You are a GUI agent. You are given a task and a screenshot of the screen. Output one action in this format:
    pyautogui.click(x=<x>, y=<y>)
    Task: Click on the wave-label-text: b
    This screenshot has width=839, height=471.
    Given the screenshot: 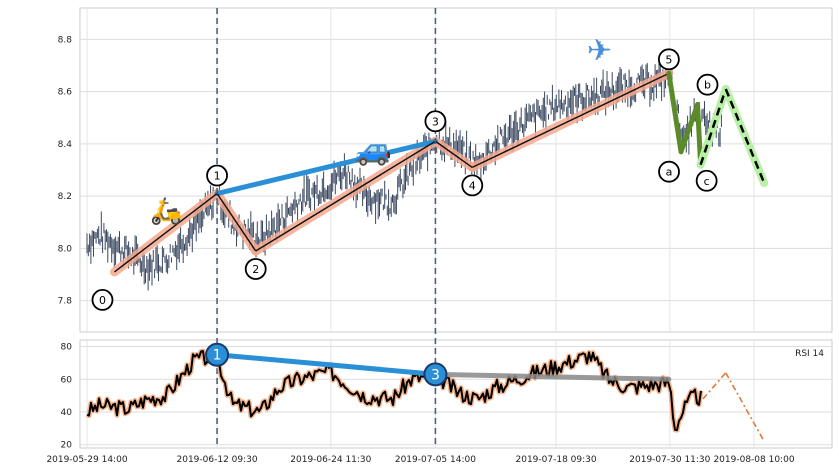 What is the action you would take?
    pyautogui.click(x=707, y=85)
    